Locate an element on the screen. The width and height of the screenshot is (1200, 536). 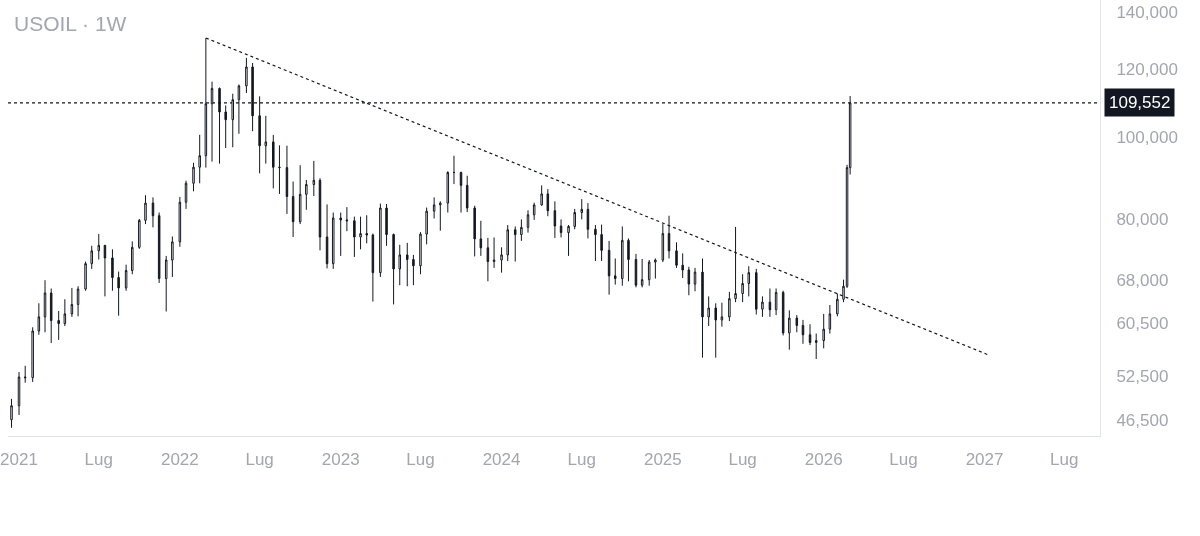
ref-line-label: 109,552 is located at coordinates (1140, 102).